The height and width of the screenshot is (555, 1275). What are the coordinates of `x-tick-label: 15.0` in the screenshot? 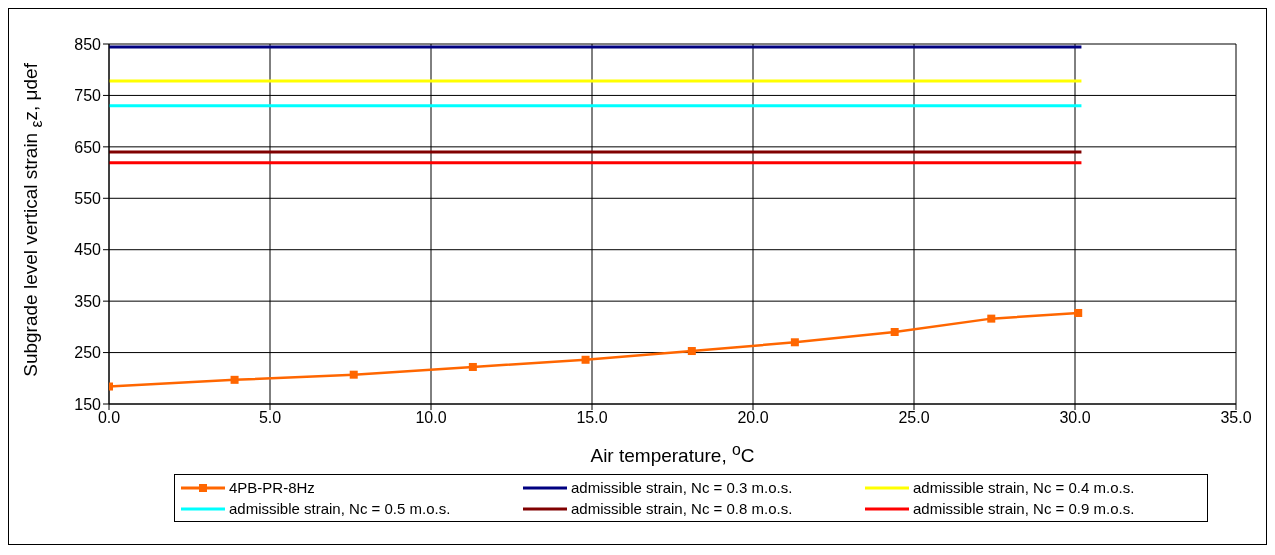 It's located at (592, 418).